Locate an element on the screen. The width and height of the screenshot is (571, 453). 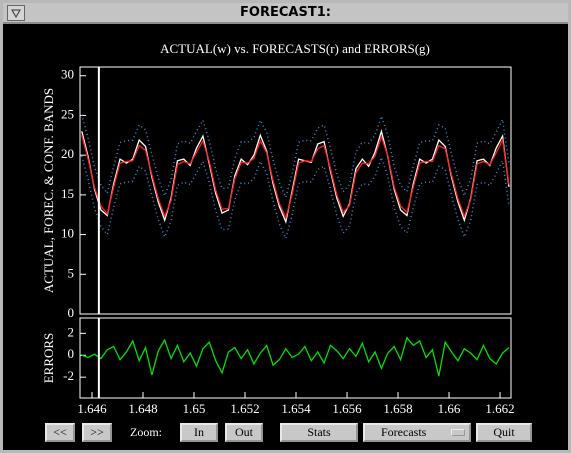
plot-frame is located at coordinates (295, 358).